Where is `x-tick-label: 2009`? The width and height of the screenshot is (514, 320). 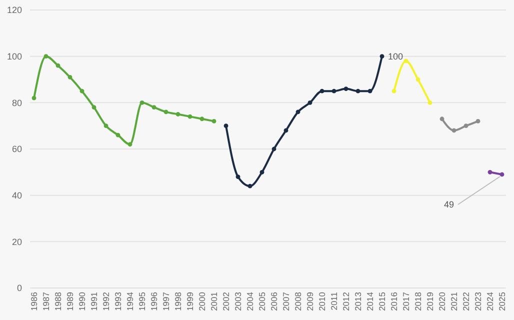 x-tick-label: 2009 is located at coordinates (310, 301).